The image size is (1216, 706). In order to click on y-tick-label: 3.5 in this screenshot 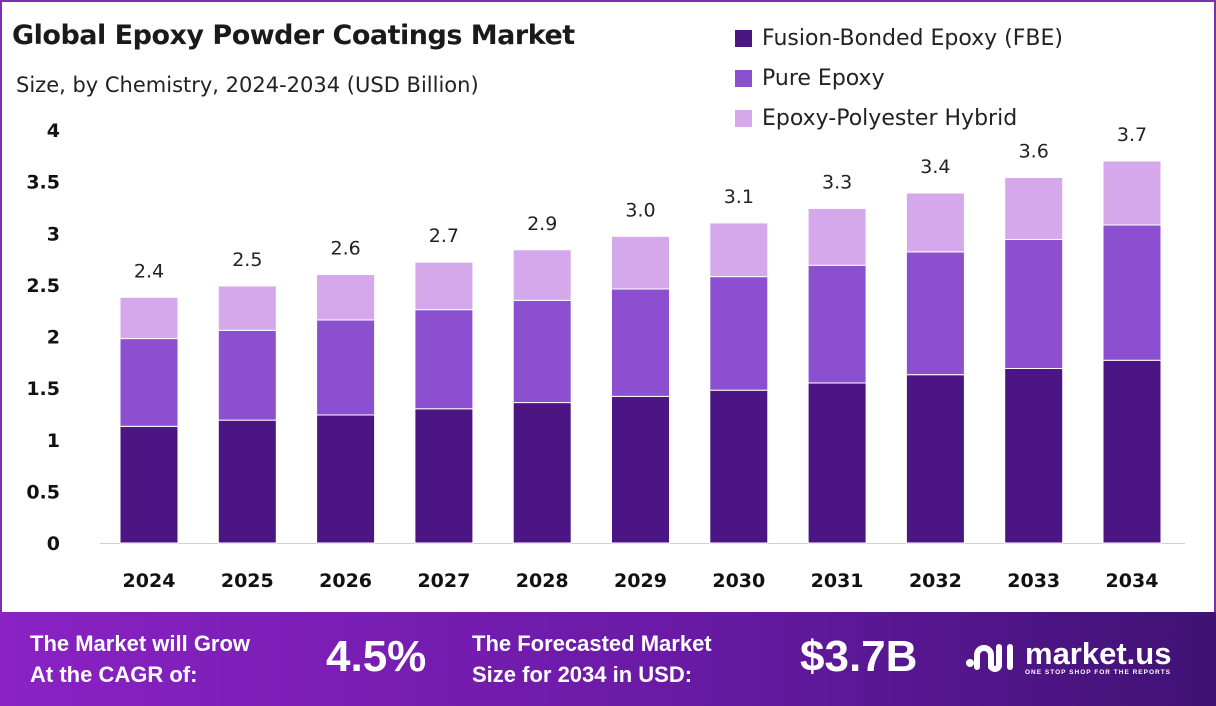, I will do `click(43, 183)`.